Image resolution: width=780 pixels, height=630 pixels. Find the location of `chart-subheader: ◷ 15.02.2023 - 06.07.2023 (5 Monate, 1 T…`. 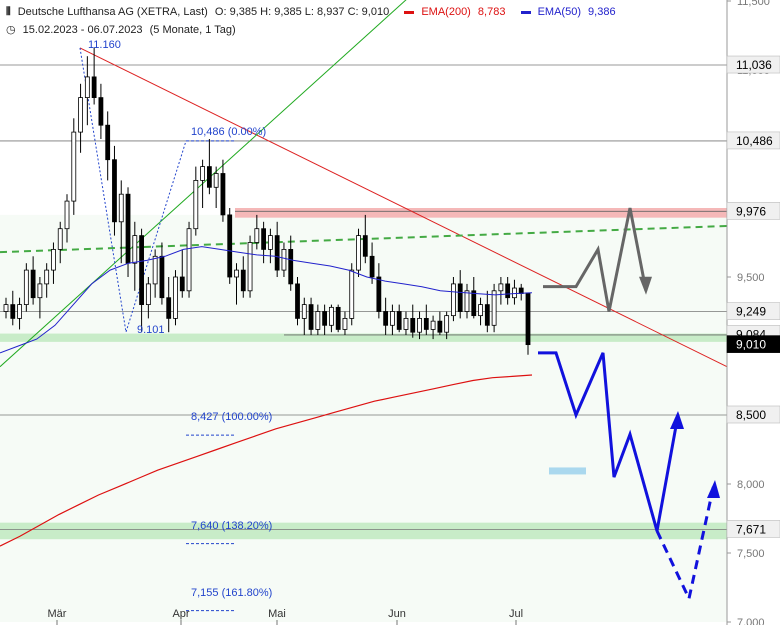

chart-subheader: ◷ 15.02.2023 - 06.07.2023 (5 Monate, 1 T… is located at coordinates (123, 29).